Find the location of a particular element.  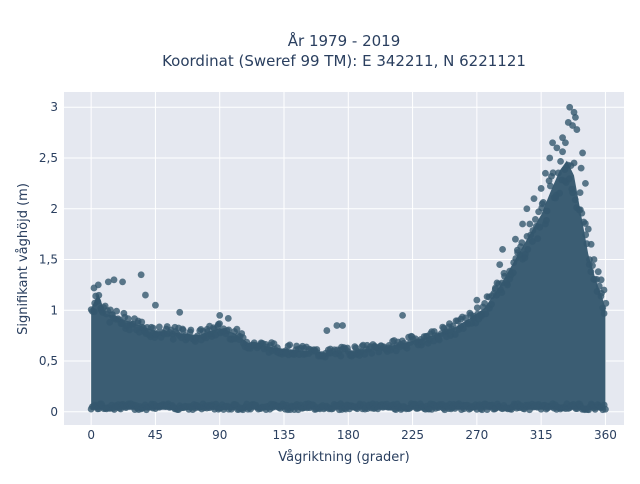

x-tick-label: 45 is located at coordinates (155, 435).